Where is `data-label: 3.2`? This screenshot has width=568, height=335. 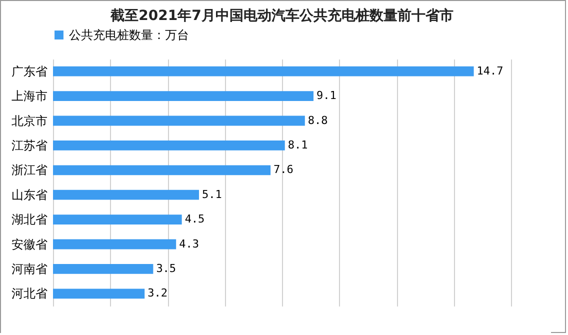 data-label: 3.2 is located at coordinates (158, 293).